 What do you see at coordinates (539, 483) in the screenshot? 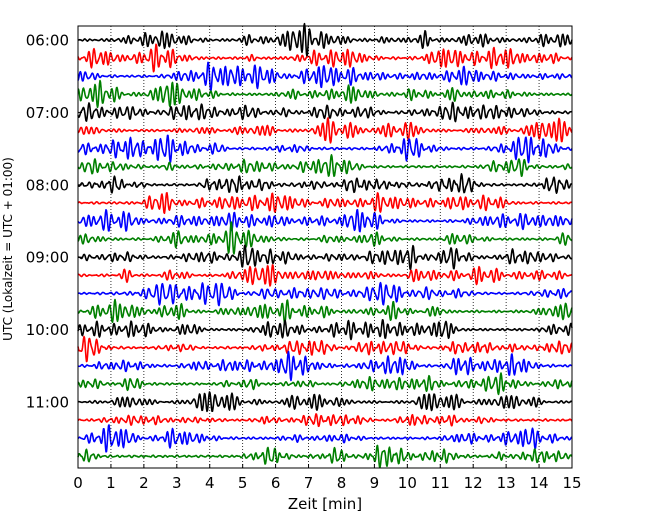
I see `x-tick-label-14: 14` at bounding box center [539, 483].